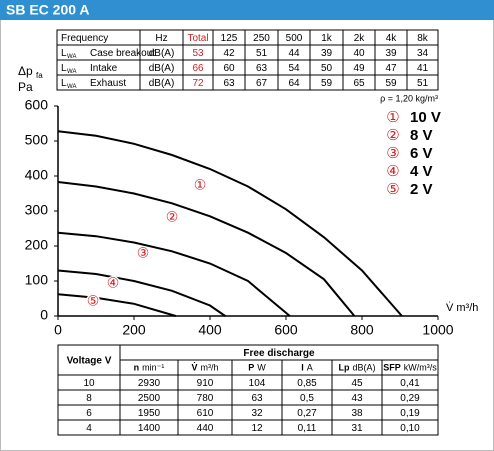 The height and width of the screenshot is (451, 494). Describe the element at coordinates (205, 428) in the screenshot. I see `table-value: 440` at that location.